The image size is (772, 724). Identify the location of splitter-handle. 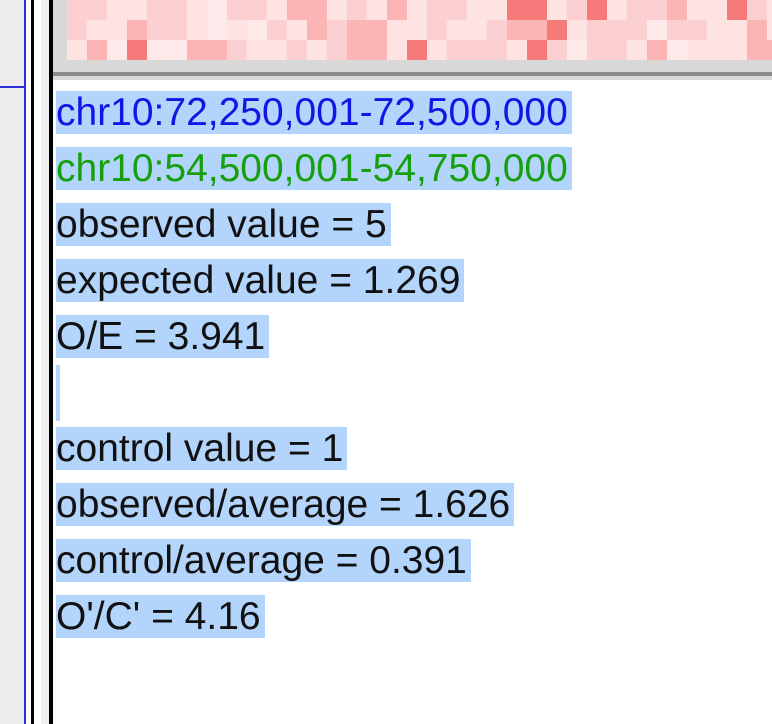
(46, 362).